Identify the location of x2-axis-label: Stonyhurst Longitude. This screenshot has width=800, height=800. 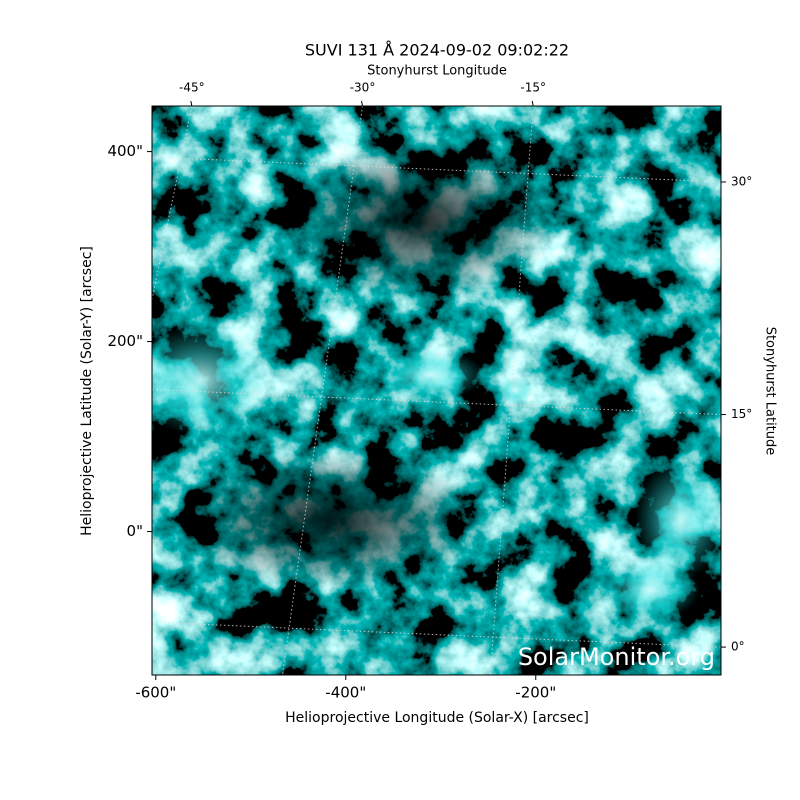
(437, 71).